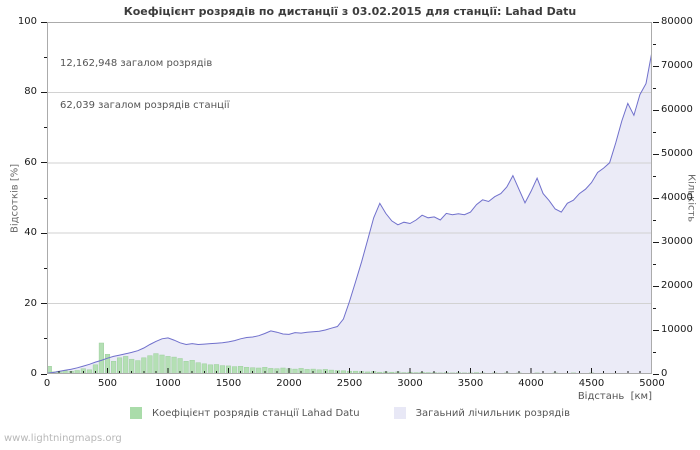  What do you see at coordinates (591, 383) in the screenshot?
I see `x-tick-label: 4500` at bounding box center [591, 383].